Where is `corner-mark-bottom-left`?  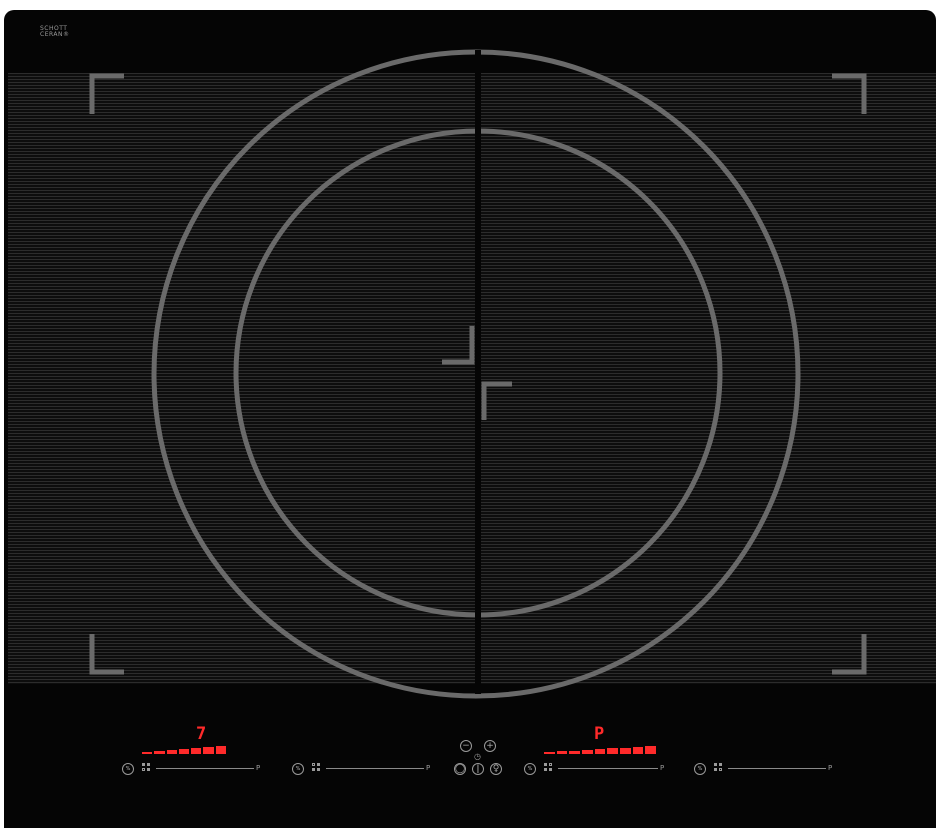 corner-mark-bottom-left is located at coordinates (106, 654).